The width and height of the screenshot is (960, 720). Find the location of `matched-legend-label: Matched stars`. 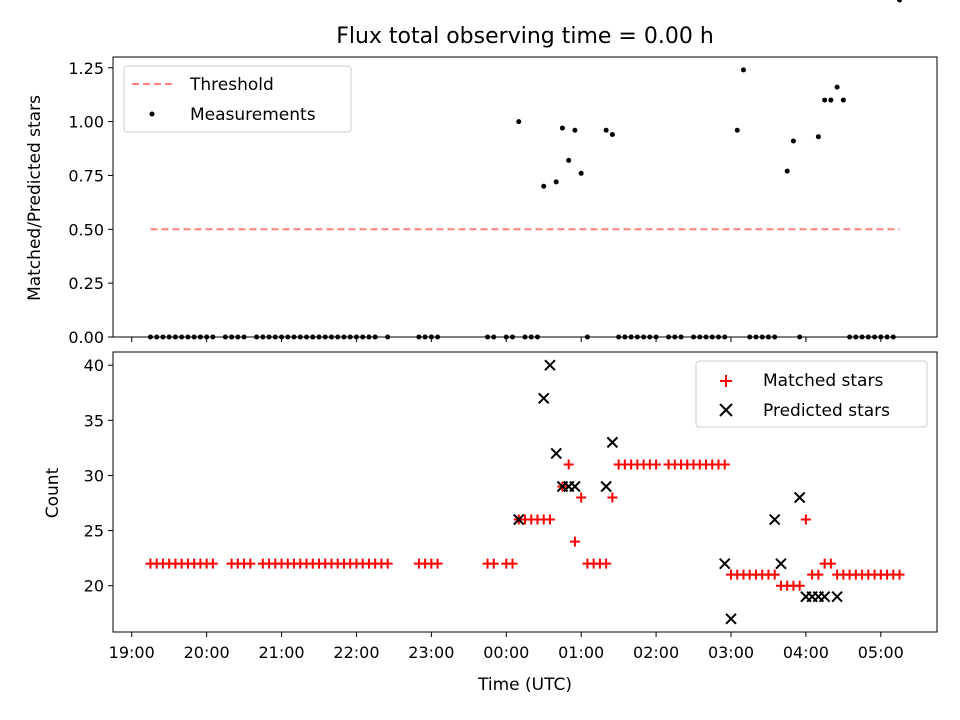

matched-legend-label: Matched stars is located at coordinates (823, 381).